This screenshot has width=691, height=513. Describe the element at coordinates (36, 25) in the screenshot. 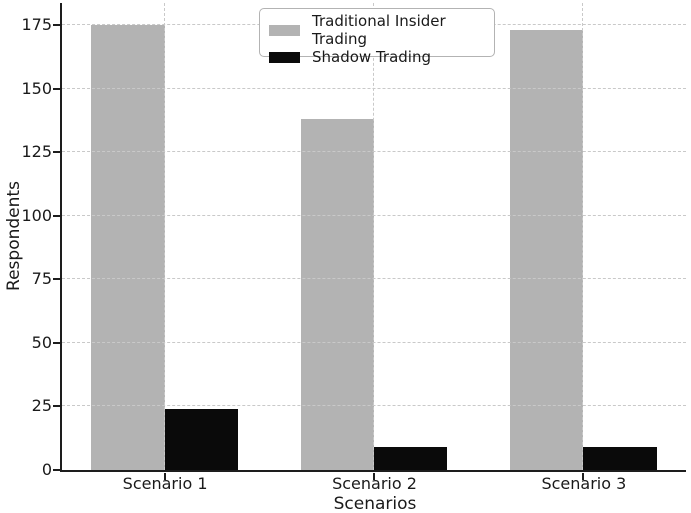

I see `y-tick-label-175: 175` at that location.